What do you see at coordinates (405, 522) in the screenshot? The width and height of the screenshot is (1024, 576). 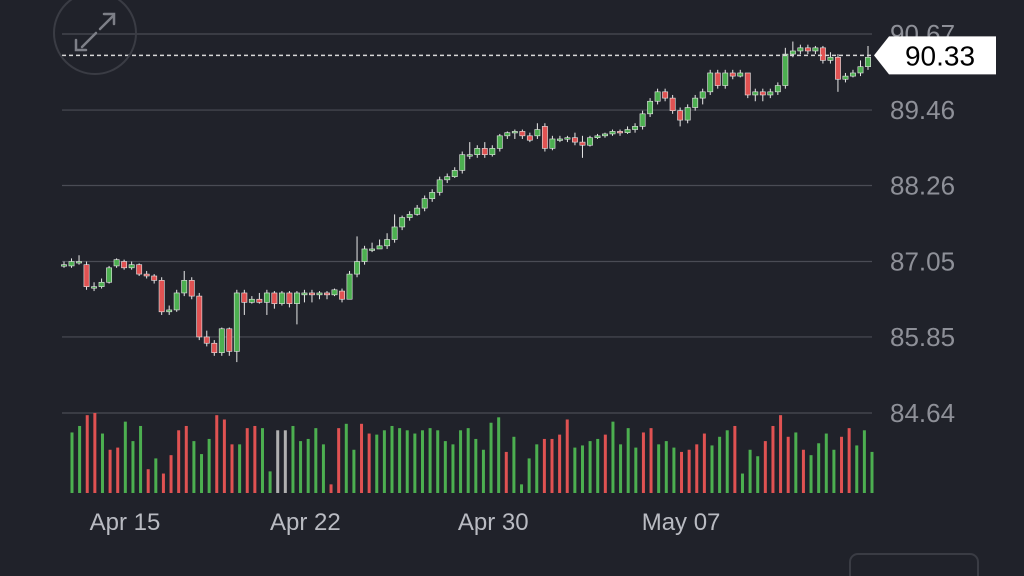 I see `x-axis: Apr 15 Apr 22 Apr 30 May 07` at bounding box center [405, 522].